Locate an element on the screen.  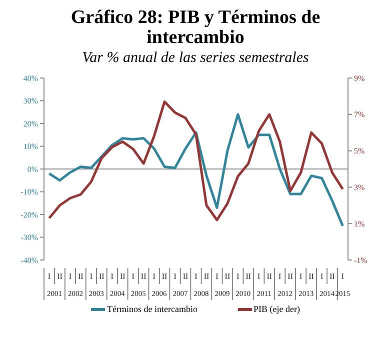
y2-tick-label: 1% is located at coordinates (359, 223).